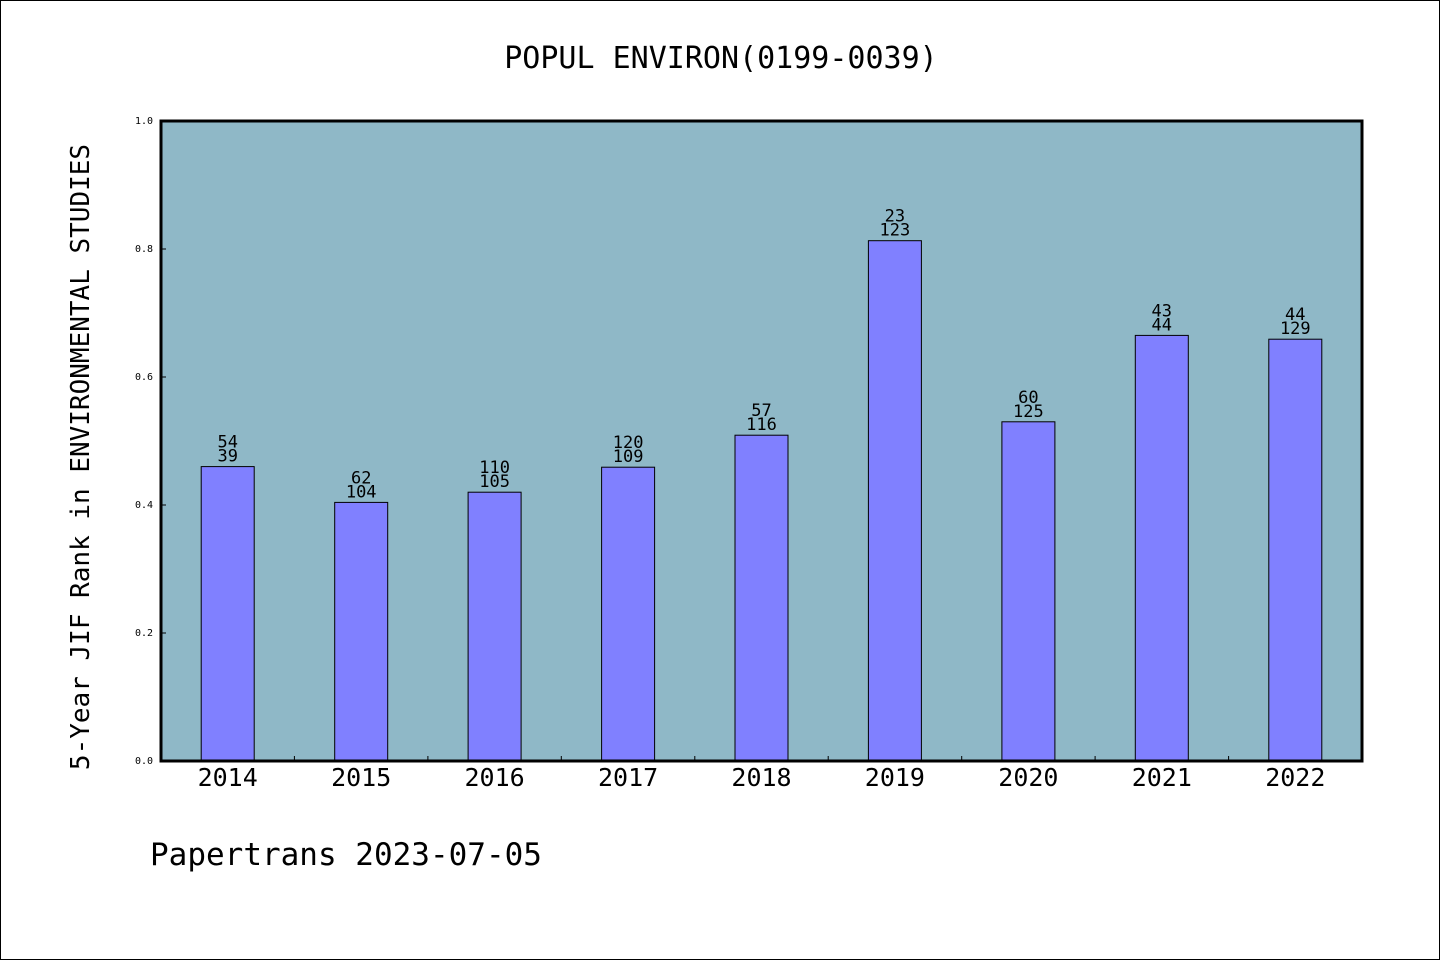 The image size is (1440, 961). Describe the element at coordinates (144, 761) in the screenshot. I see `y-tick-label-0.0: 0.0` at that location.